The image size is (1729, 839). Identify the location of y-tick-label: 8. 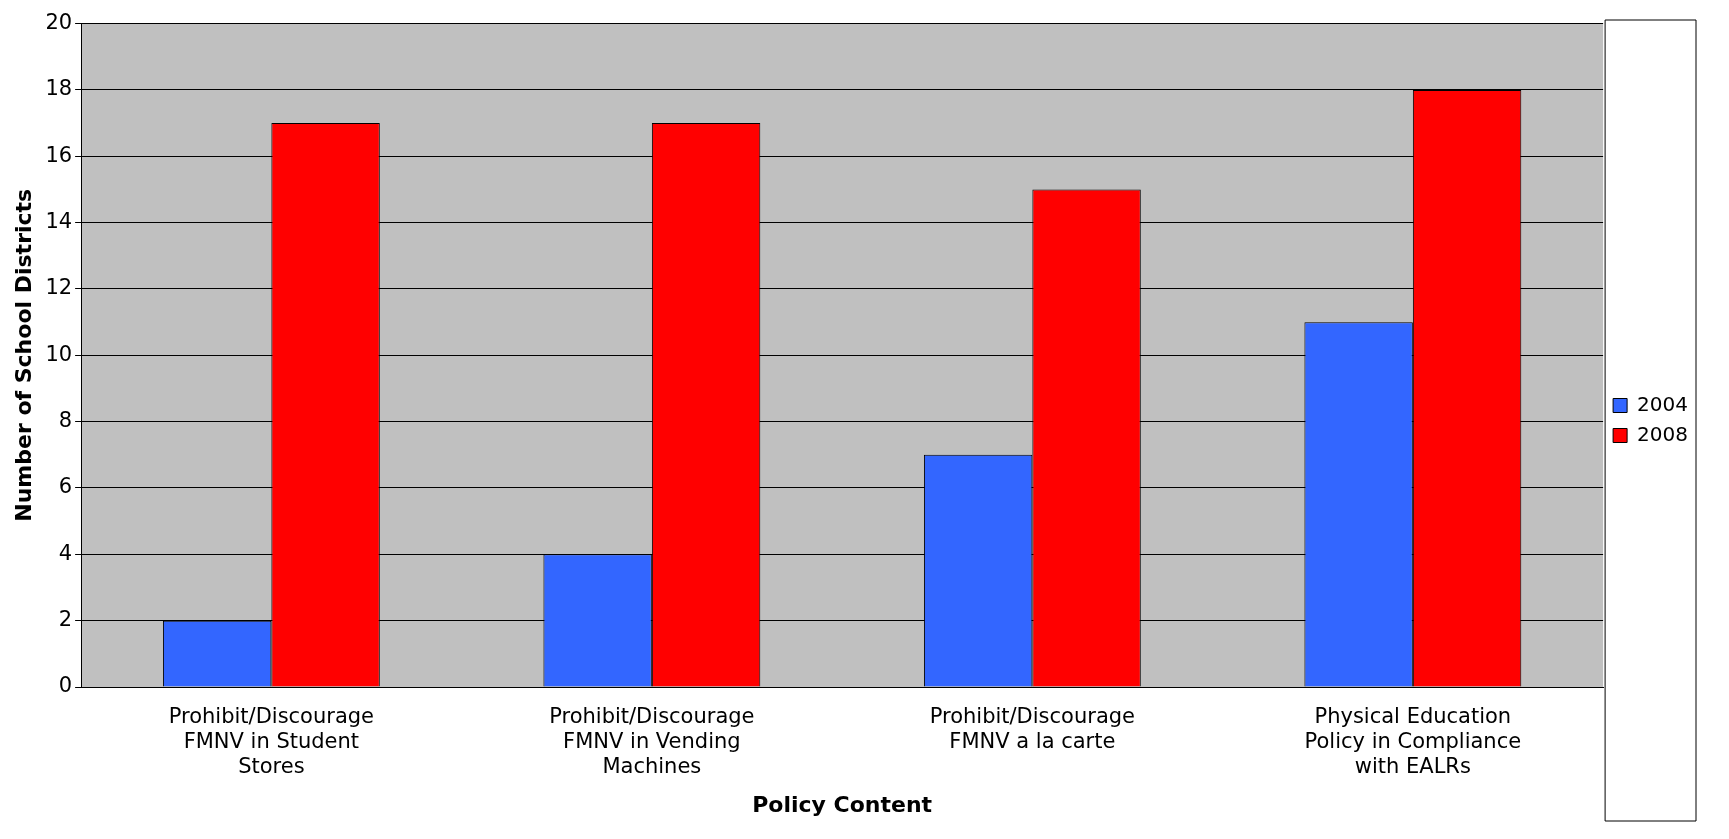
(65, 420).